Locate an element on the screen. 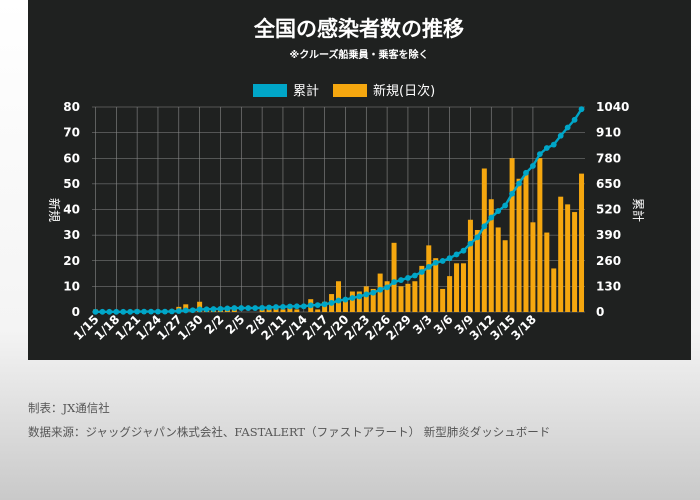 The height and width of the screenshot is (500, 700). legend: 累計 新規(日次) is located at coordinates (344, 91).